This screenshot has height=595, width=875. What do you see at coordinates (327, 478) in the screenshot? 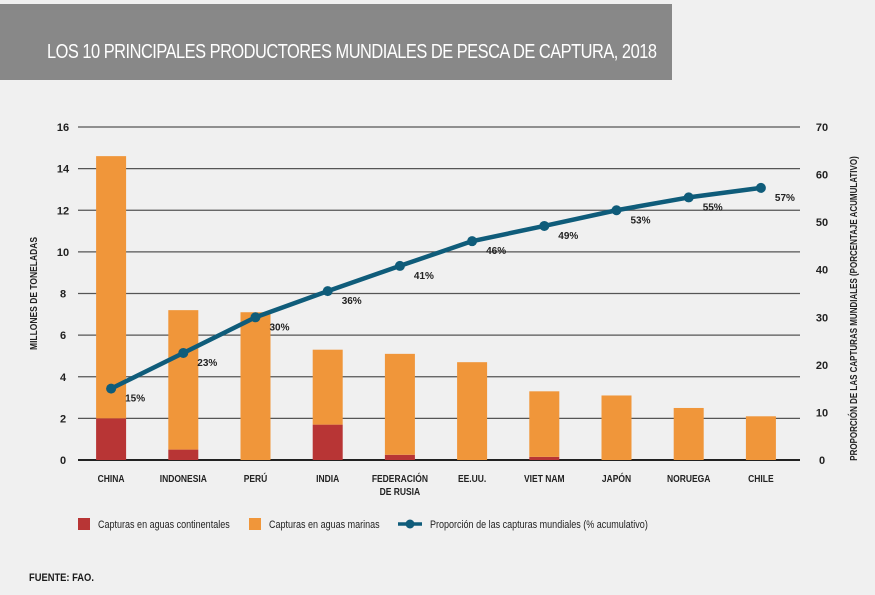
I see `x-tick-label: INDIA` at bounding box center [327, 478].